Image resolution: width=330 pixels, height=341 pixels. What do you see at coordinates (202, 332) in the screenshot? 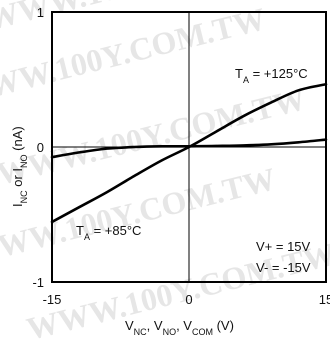
I see `text-part: COM` at bounding box center [202, 332].